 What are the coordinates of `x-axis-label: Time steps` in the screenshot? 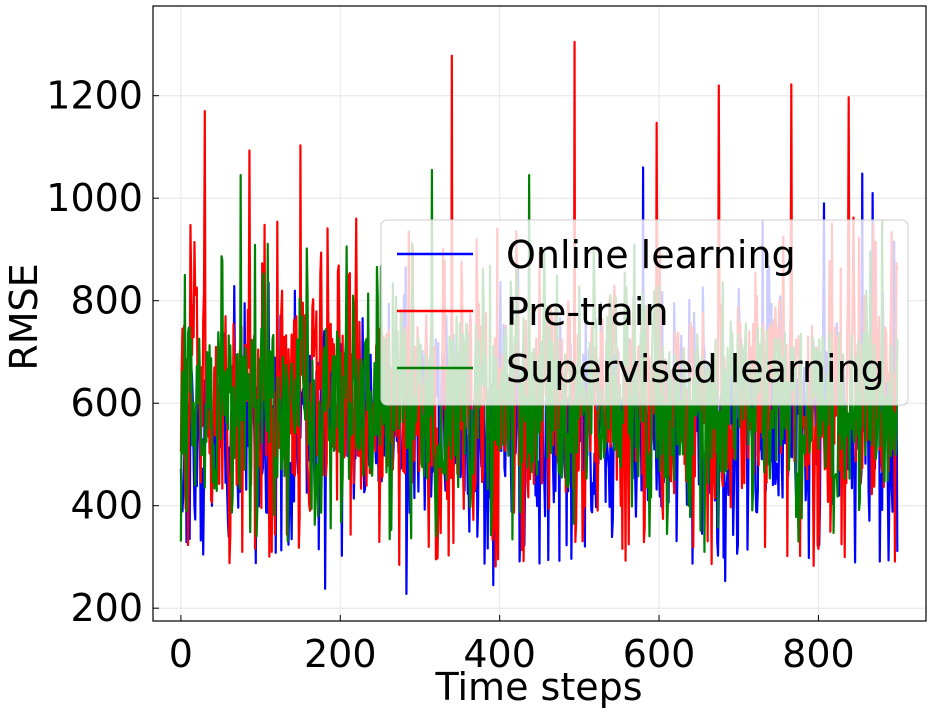 It's located at (538, 687).